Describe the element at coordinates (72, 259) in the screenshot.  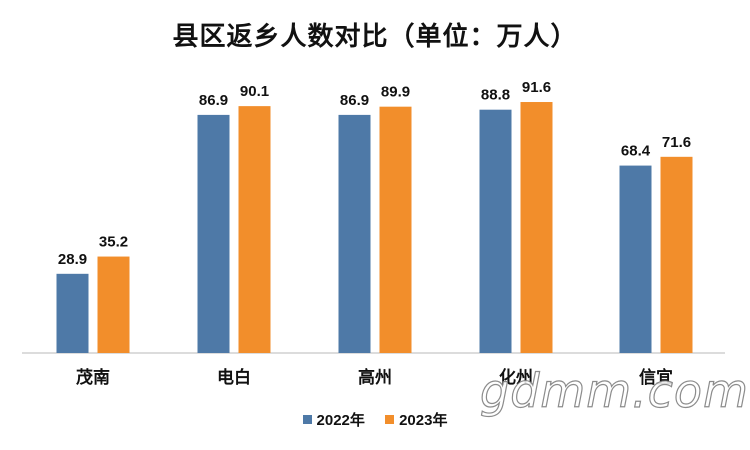
I see `data-label-茂南-2022年: 28.9` at that location.